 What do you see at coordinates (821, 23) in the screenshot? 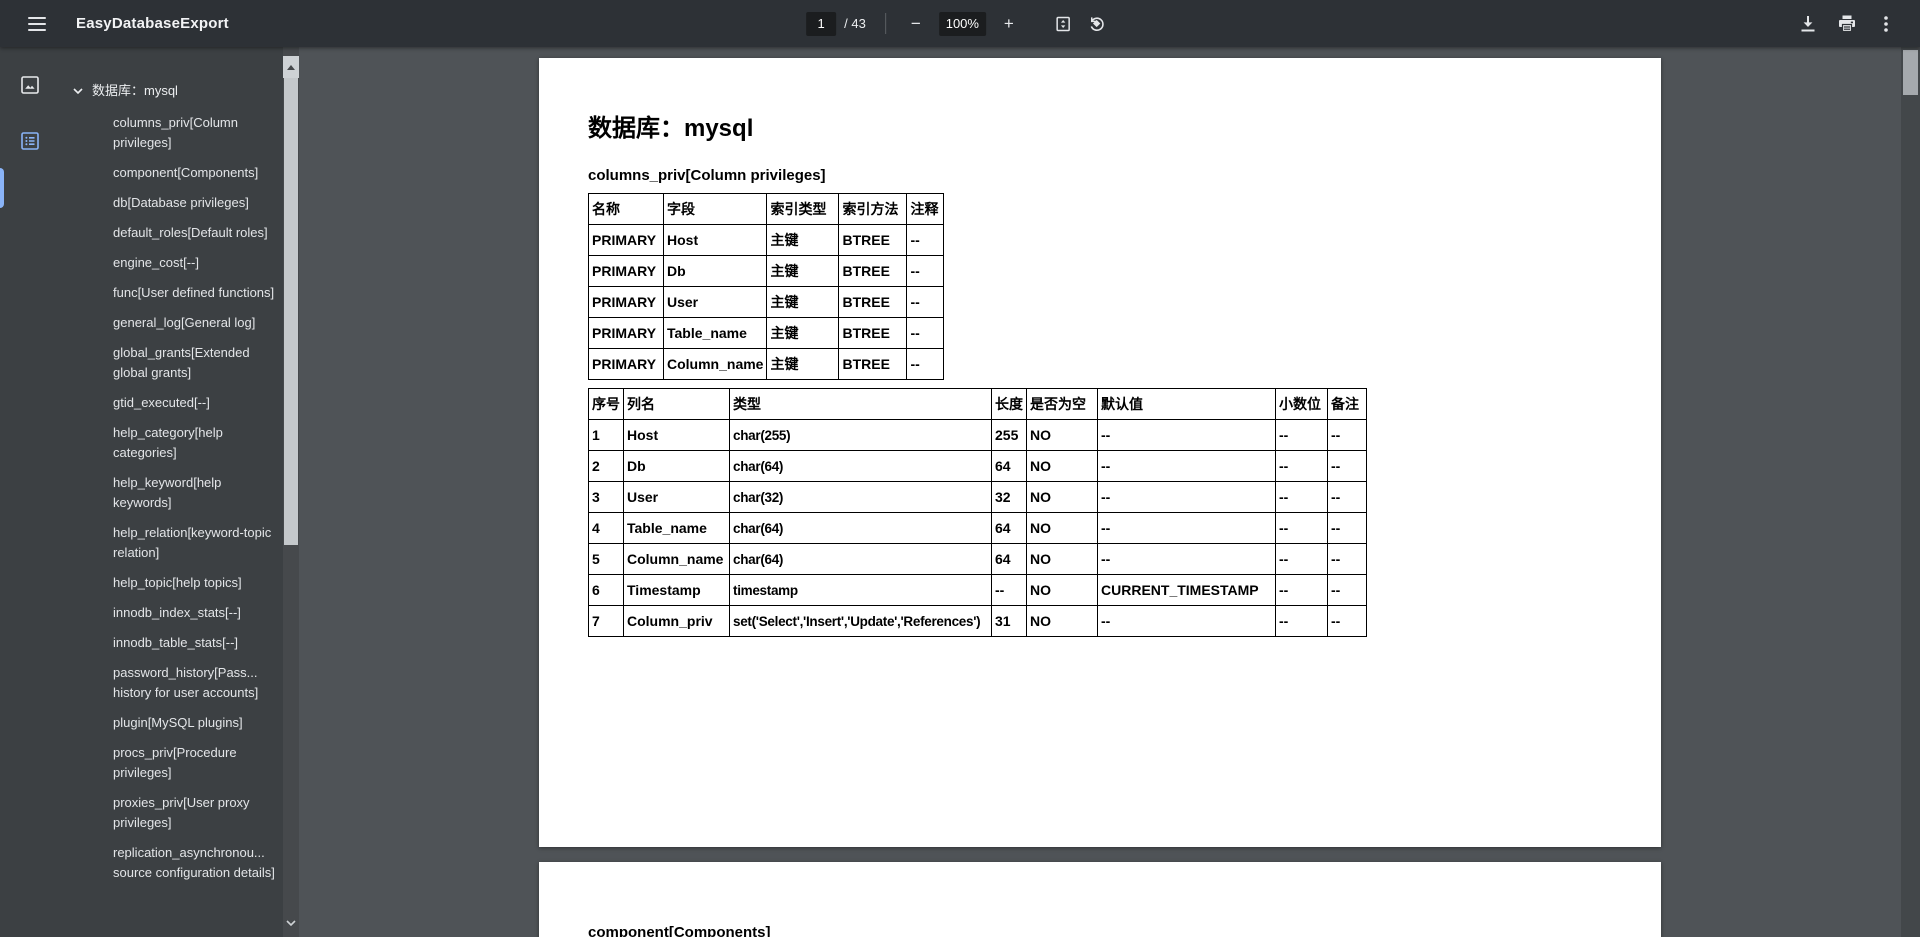
I see `page-number-input` at bounding box center [821, 23].